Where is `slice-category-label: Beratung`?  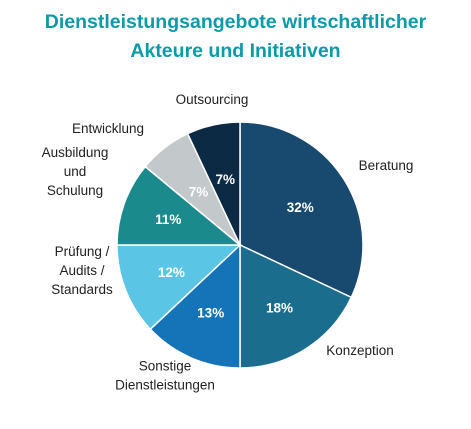 slice-category-label: Beratung is located at coordinates (386, 165).